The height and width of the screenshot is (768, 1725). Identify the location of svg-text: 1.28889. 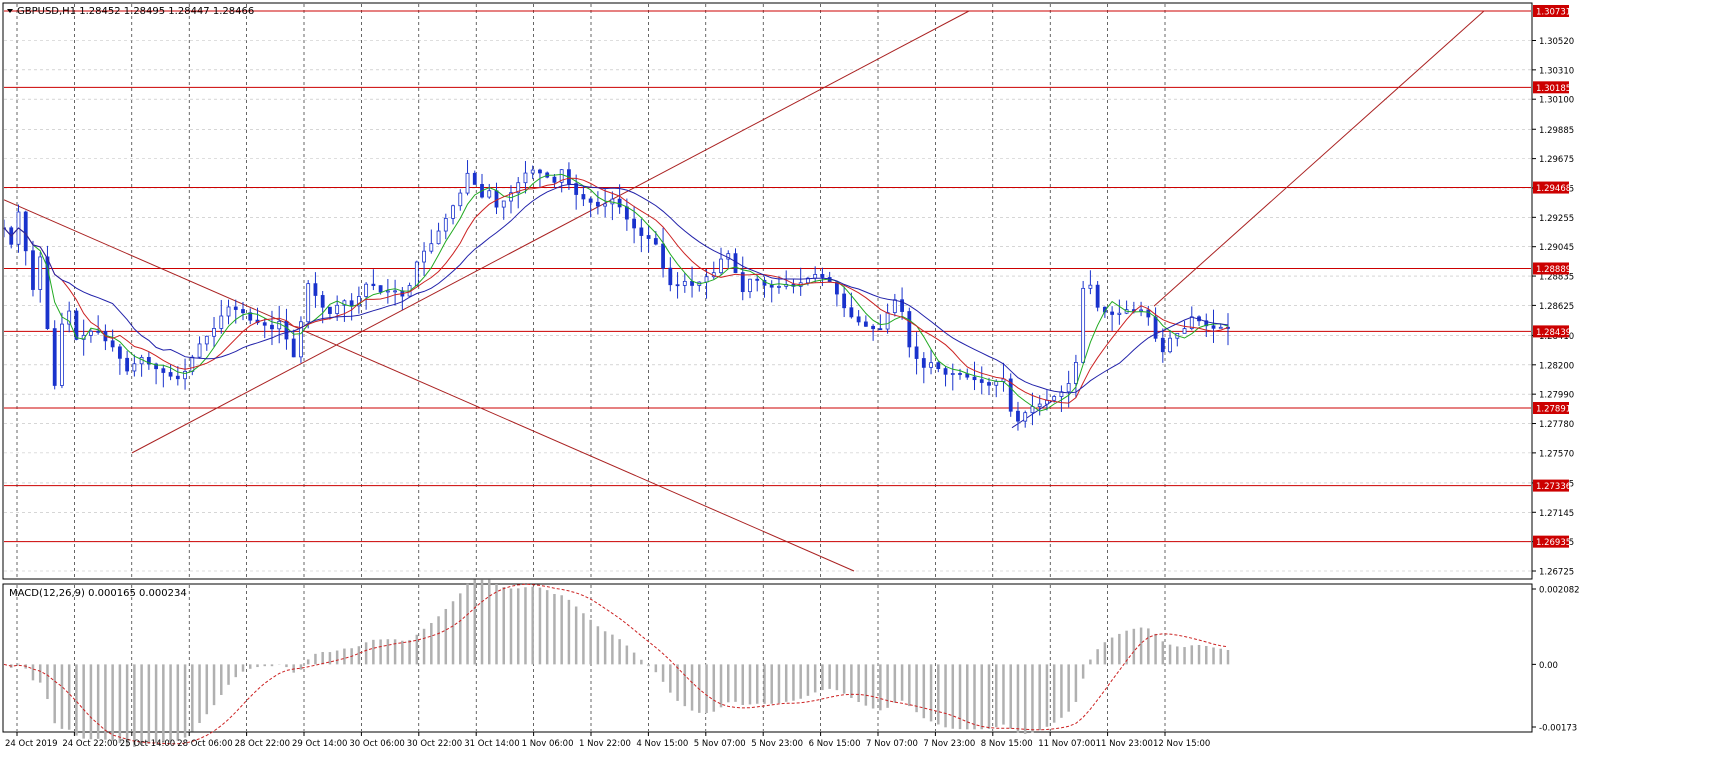
(1553, 270).